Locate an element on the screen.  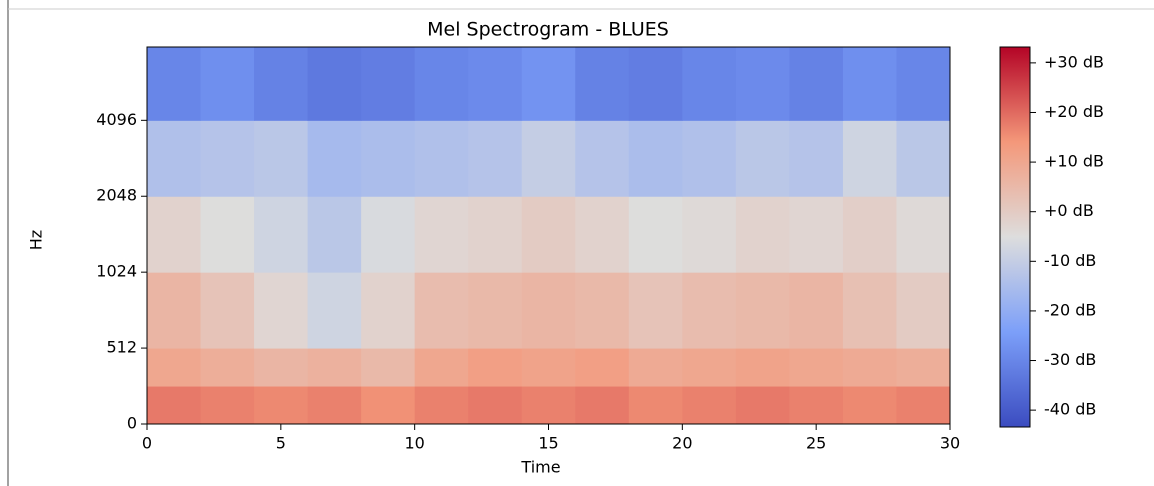
colorbar-tick-label: -30 dB is located at coordinates (1070, 359).